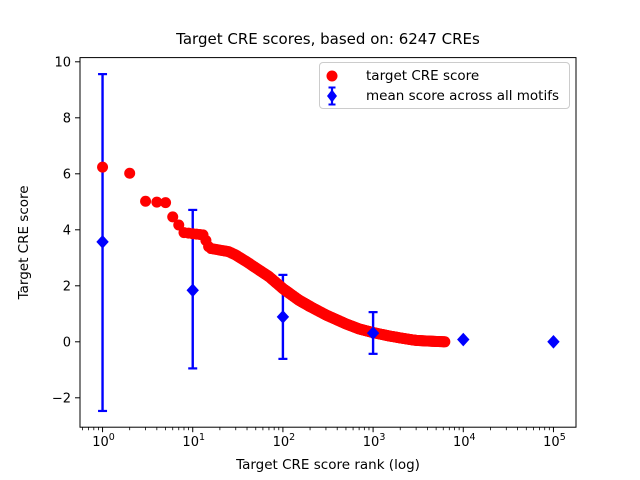 The height and width of the screenshot is (480, 640). I want to click on y-axis-ticks: −2 0 2 4 6 8 10, so click(66, 230).